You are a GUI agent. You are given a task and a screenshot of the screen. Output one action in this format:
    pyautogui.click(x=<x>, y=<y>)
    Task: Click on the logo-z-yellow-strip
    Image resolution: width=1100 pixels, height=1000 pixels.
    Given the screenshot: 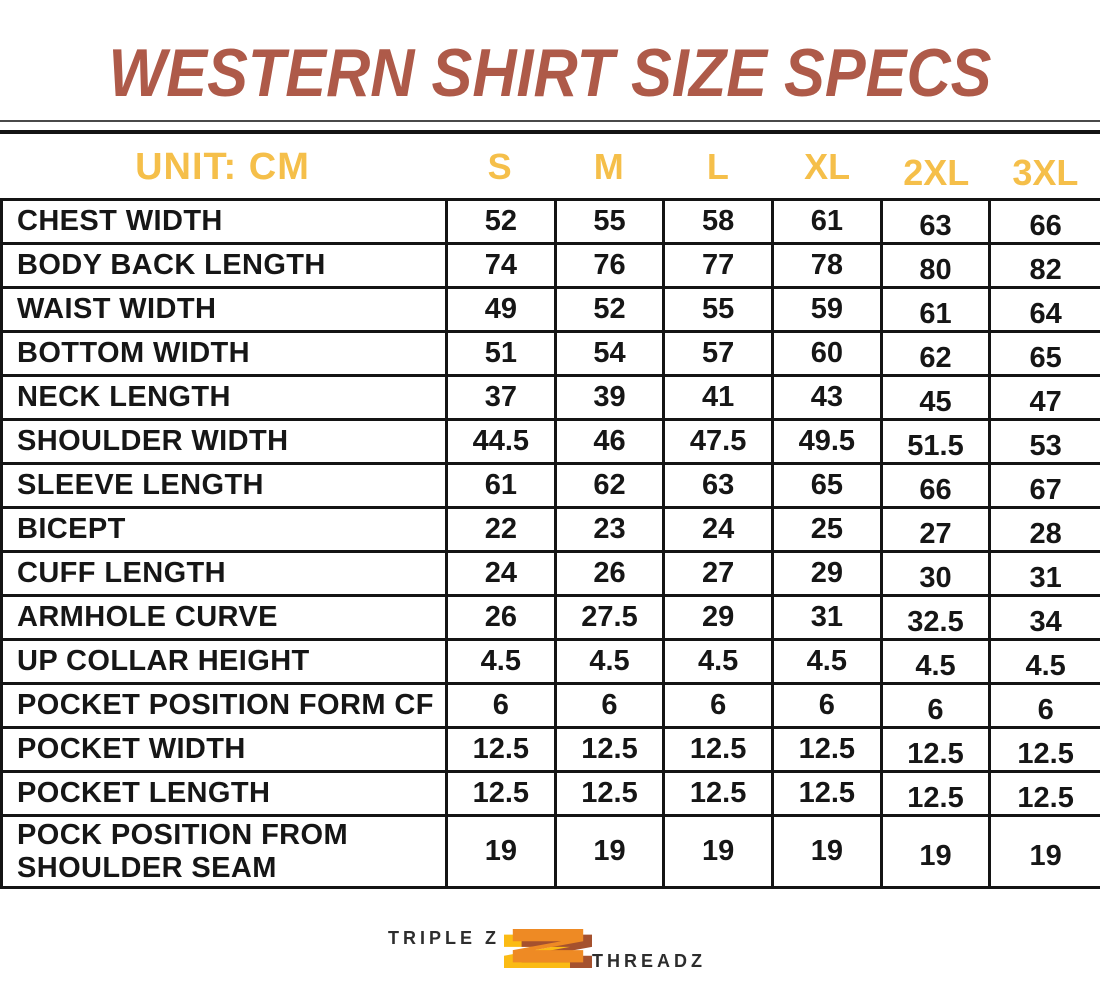 What is the action you would take?
    pyautogui.click(x=537, y=965)
    